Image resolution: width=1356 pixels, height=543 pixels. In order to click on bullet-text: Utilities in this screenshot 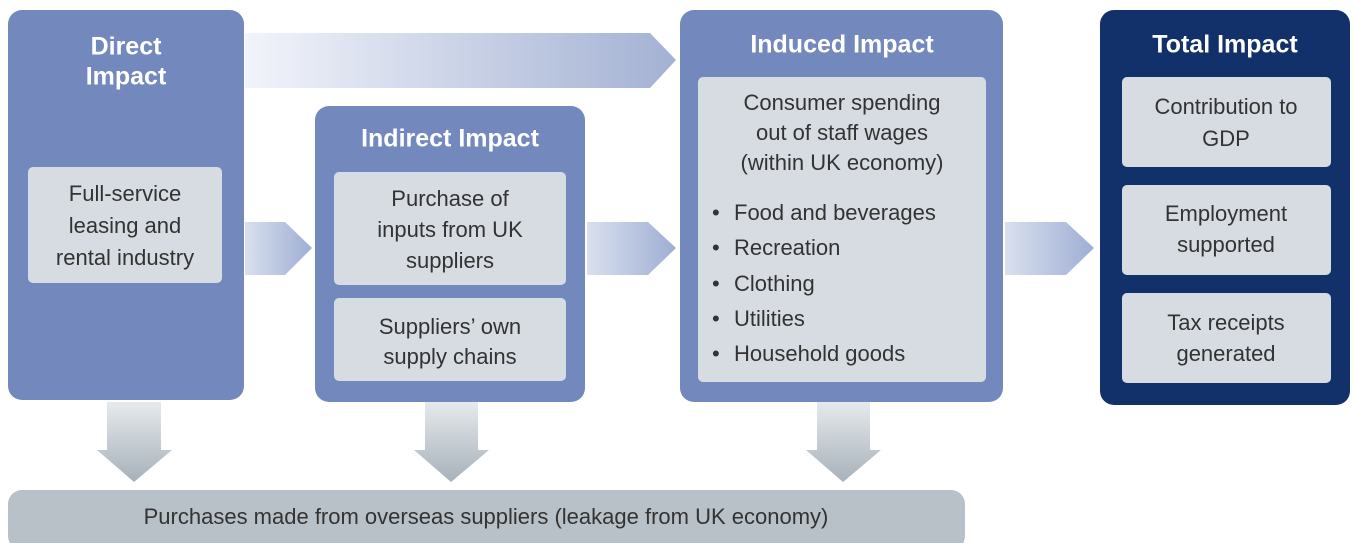, I will do `click(769, 318)`.